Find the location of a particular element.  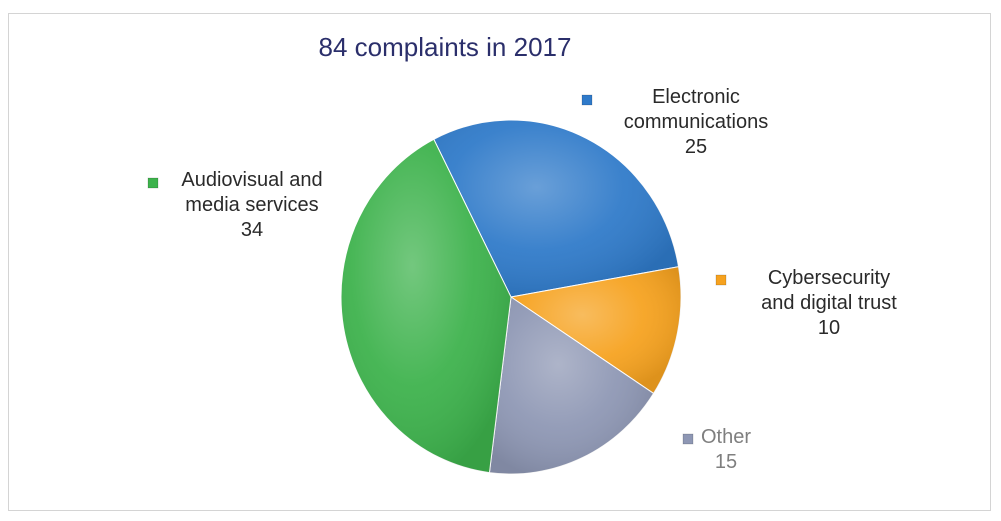

data-label-name-electronic-communications: communications is located at coordinates (696, 122).